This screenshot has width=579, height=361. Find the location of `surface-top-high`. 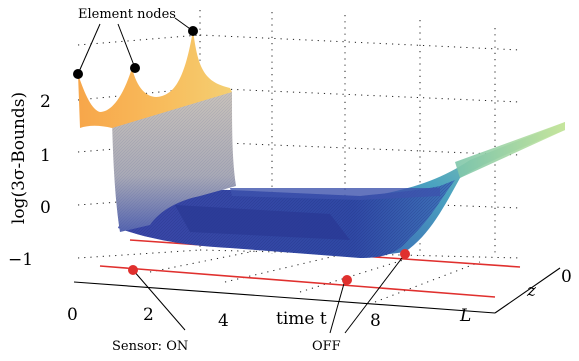

surface-top-high is located at coordinates (155, 79).